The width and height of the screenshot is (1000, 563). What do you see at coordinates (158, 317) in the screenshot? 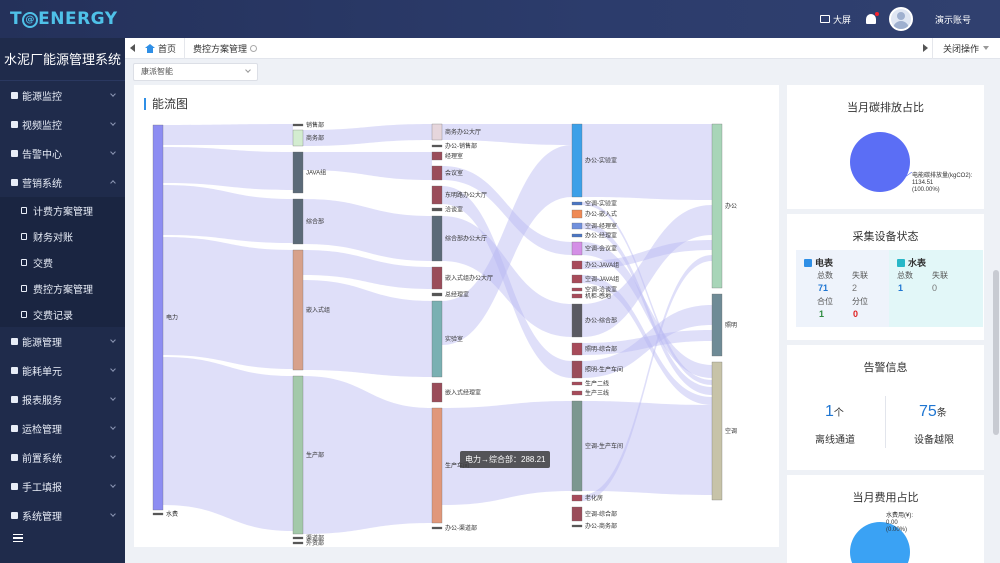
I see `node-e794b5e58a9b` at bounding box center [158, 317].